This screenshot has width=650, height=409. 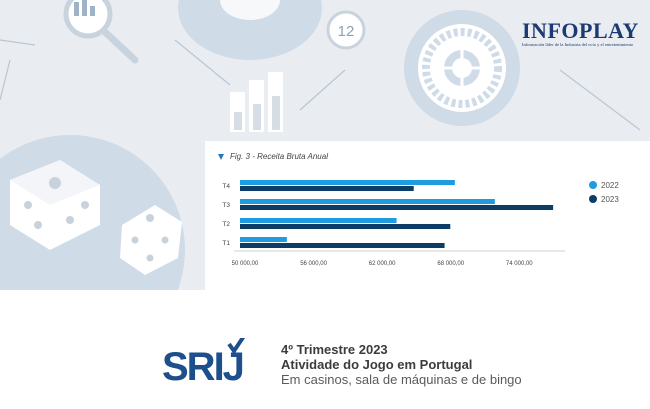 I want to click on category-label: T1, so click(x=226, y=243).